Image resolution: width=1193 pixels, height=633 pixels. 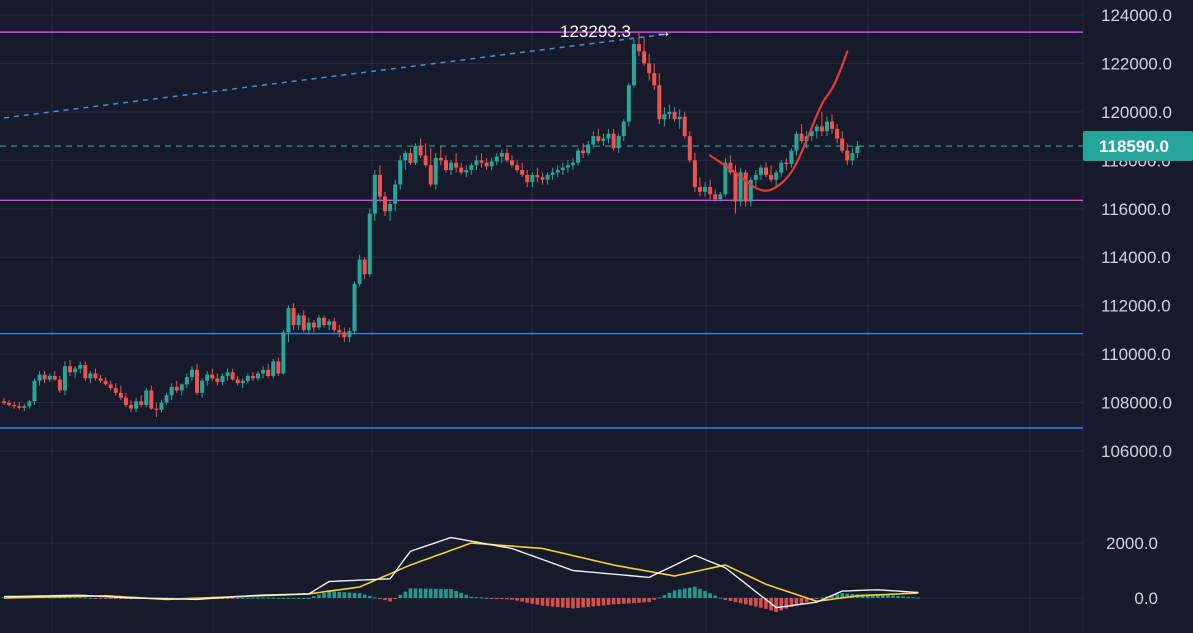 I want to click on price-tick-label: 110000.0, so click(x=1136, y=354).